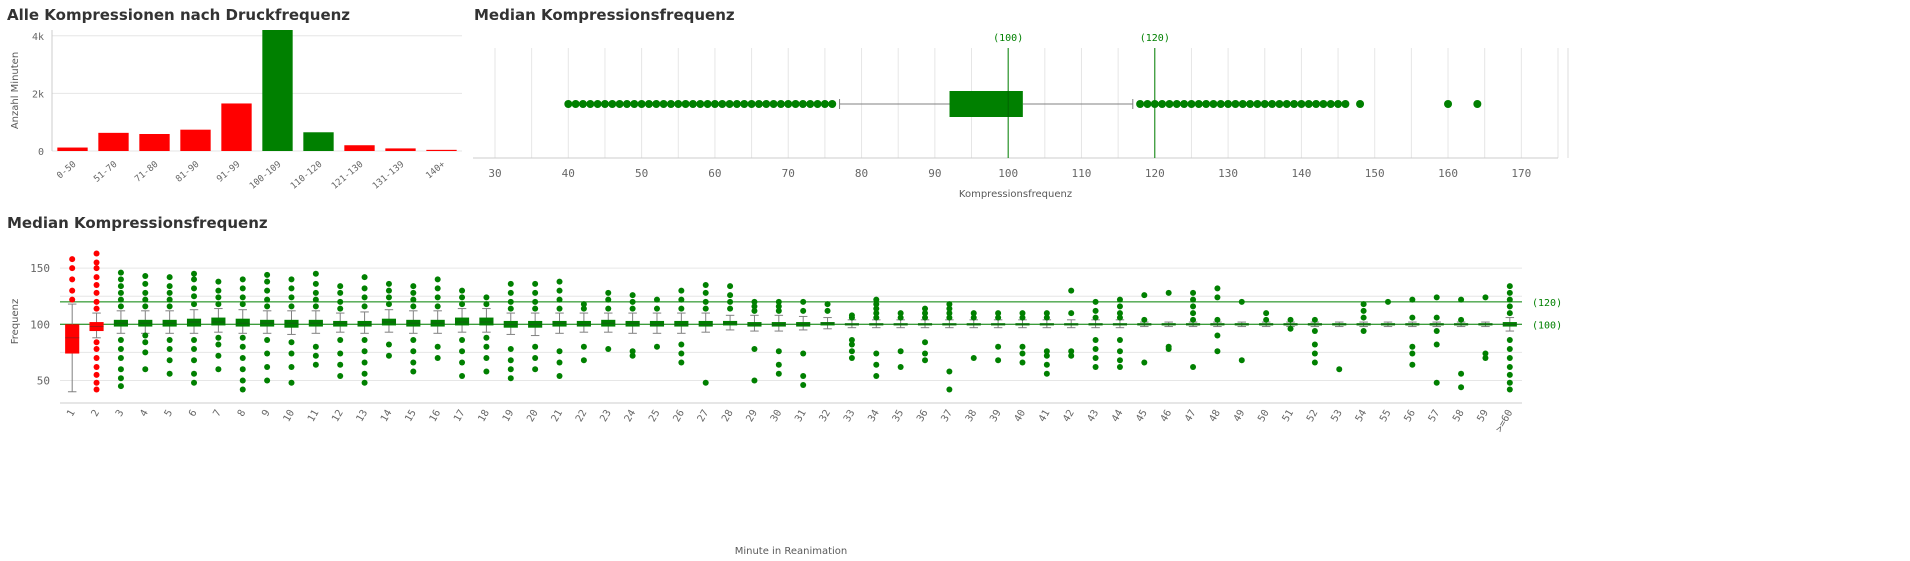  What do you see at coordinates (40, 268) in the screenshot?
I see `y-tick-label: 150` at bounding box center [40, 268].